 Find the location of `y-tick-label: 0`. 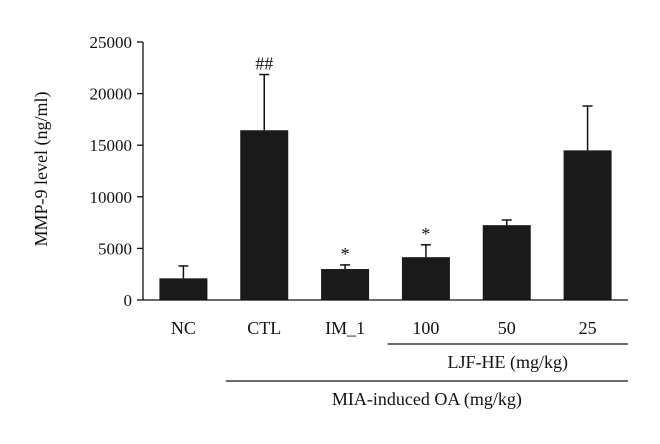

y-tick-label: 0 is located at coordinates (128, 300).